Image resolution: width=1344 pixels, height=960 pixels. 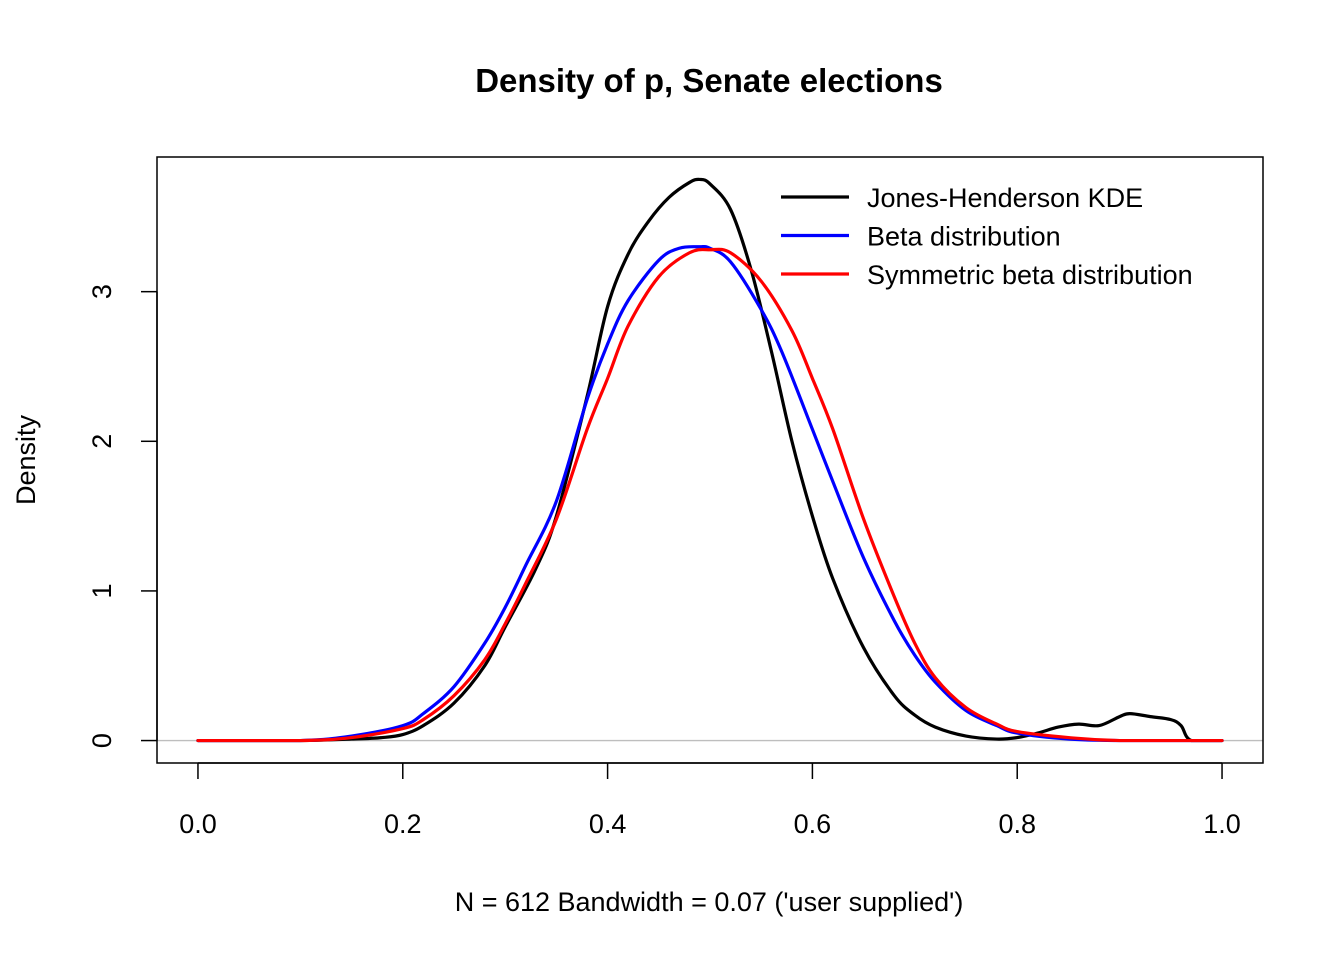 What do you see at coordinates (122, 516) in the screenshot?
I see `y-axis: 0 1 2 3` at bounding box center [122, 516].